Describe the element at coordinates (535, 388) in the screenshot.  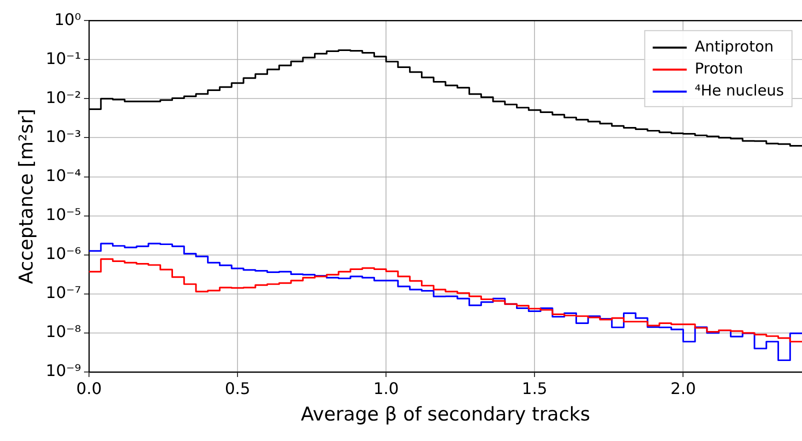
I see `x-tick-label: 1.5` at that location.